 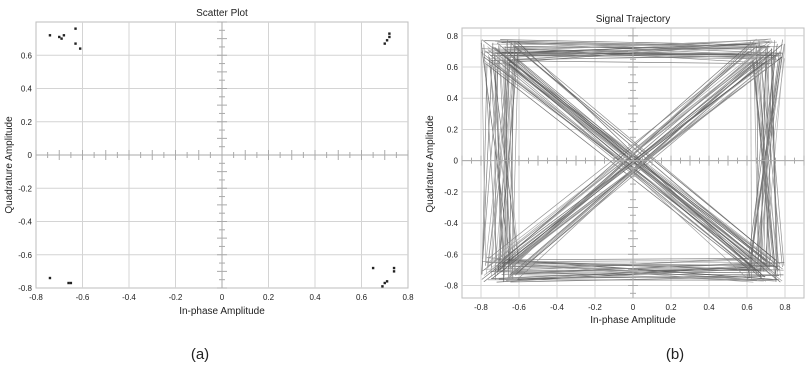 What do you see at coordinates (671, 307) in the screenshot?
I see `x-tick-label: 0.2` at bounding box center [671, 307].